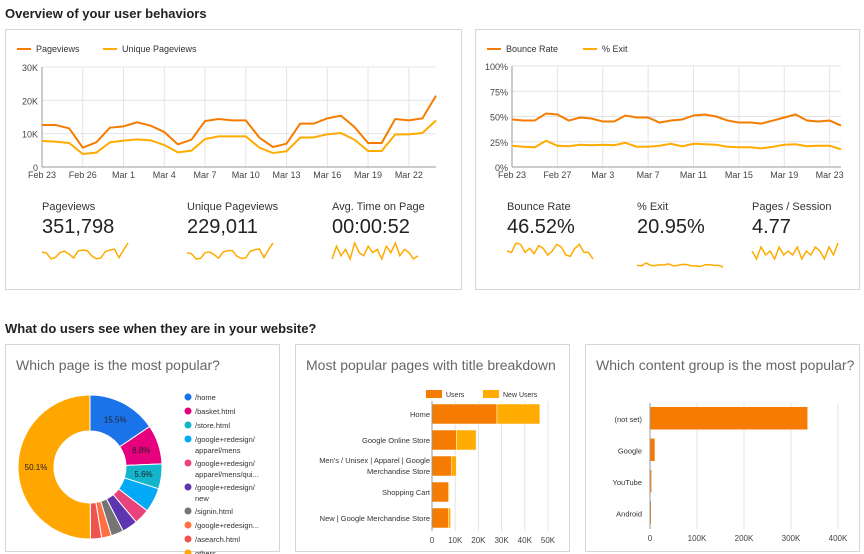  Describe the element at coordinates (557, 175) in the screenshot. I see `x-tick-label: Feb 27` at that location.